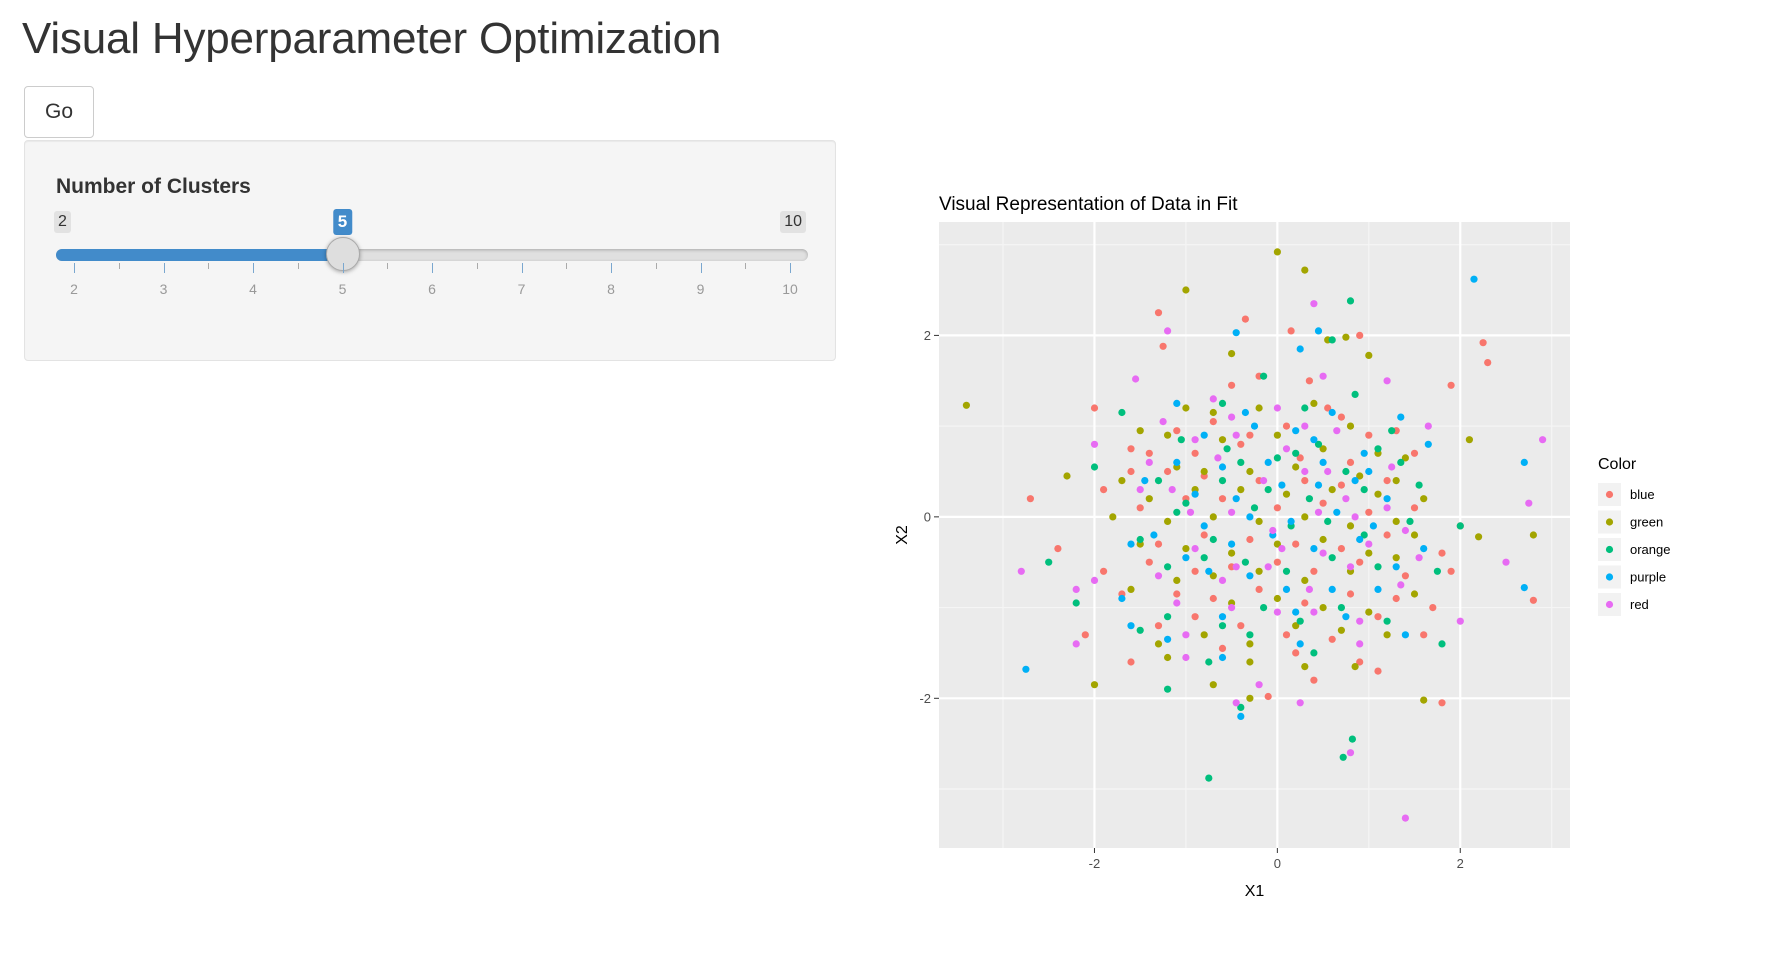  What do you see at coordinates (611, 268) in the screenshot?
I see `slider-major-tick` at bounding box center [611, 268].